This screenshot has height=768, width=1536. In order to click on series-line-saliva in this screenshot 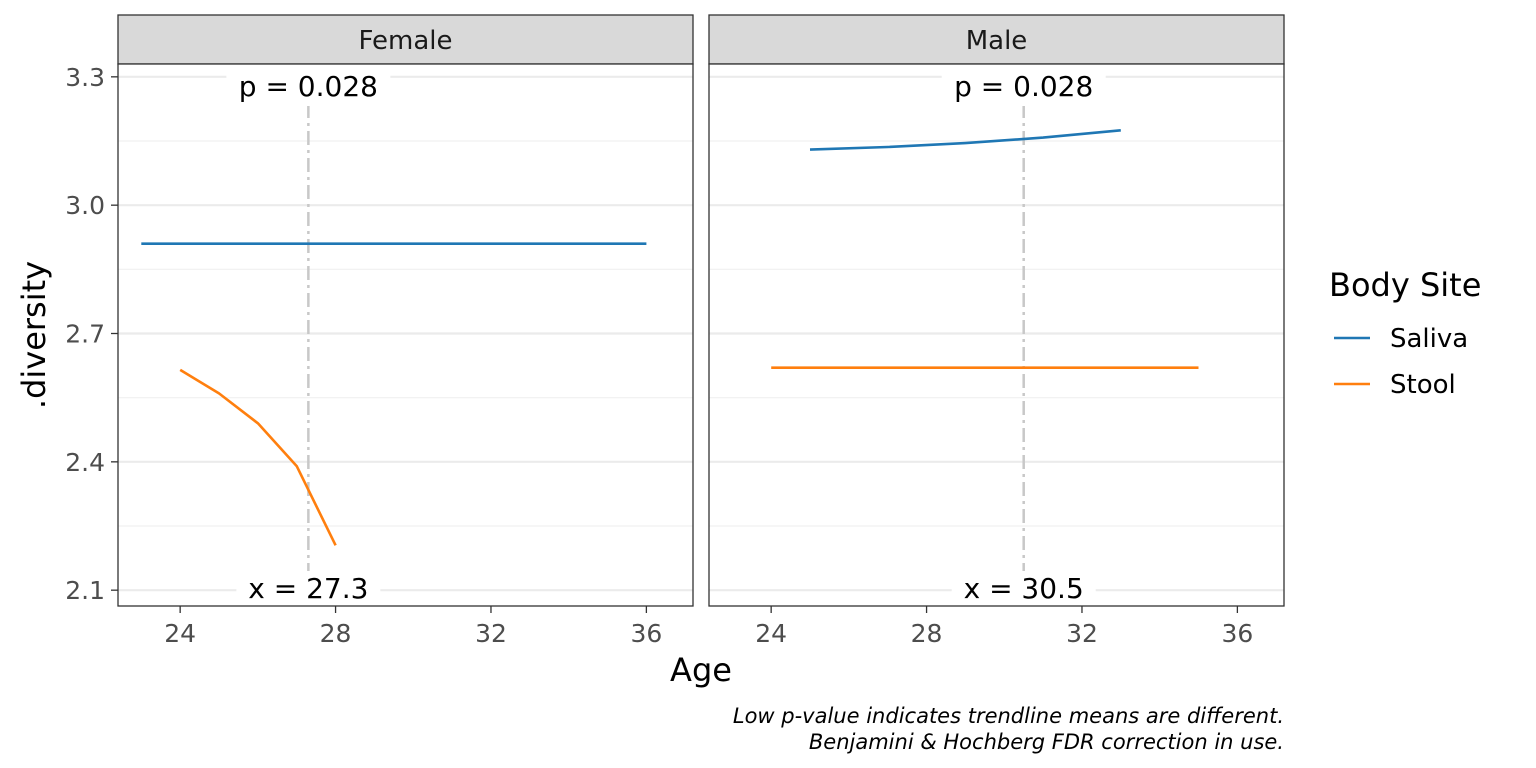, I will do `click(965, 140)`.